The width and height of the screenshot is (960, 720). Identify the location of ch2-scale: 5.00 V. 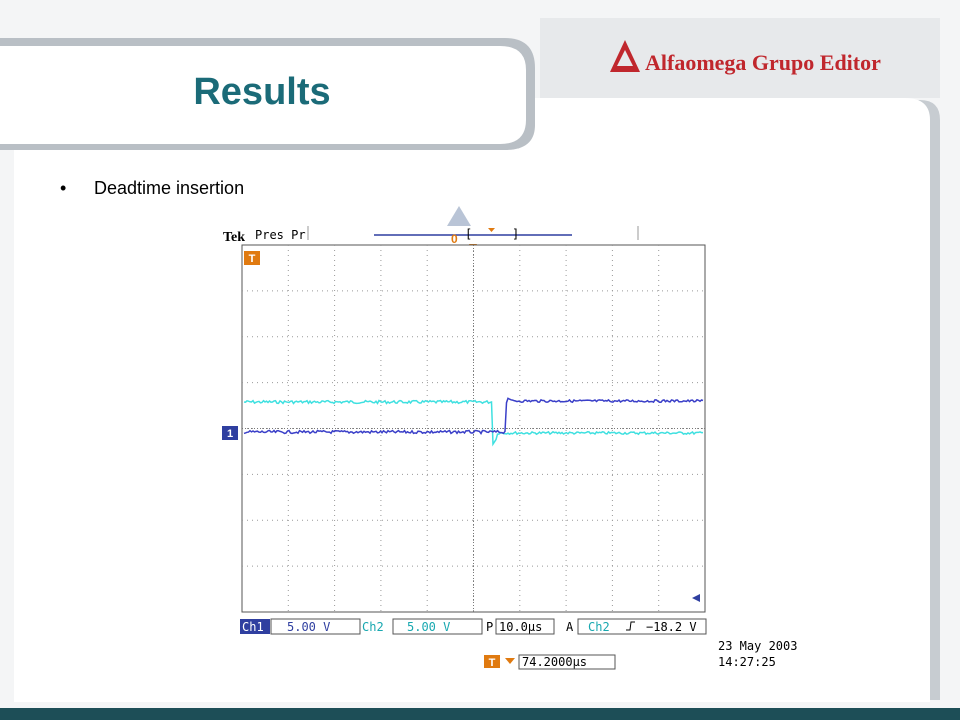
(428, 627).